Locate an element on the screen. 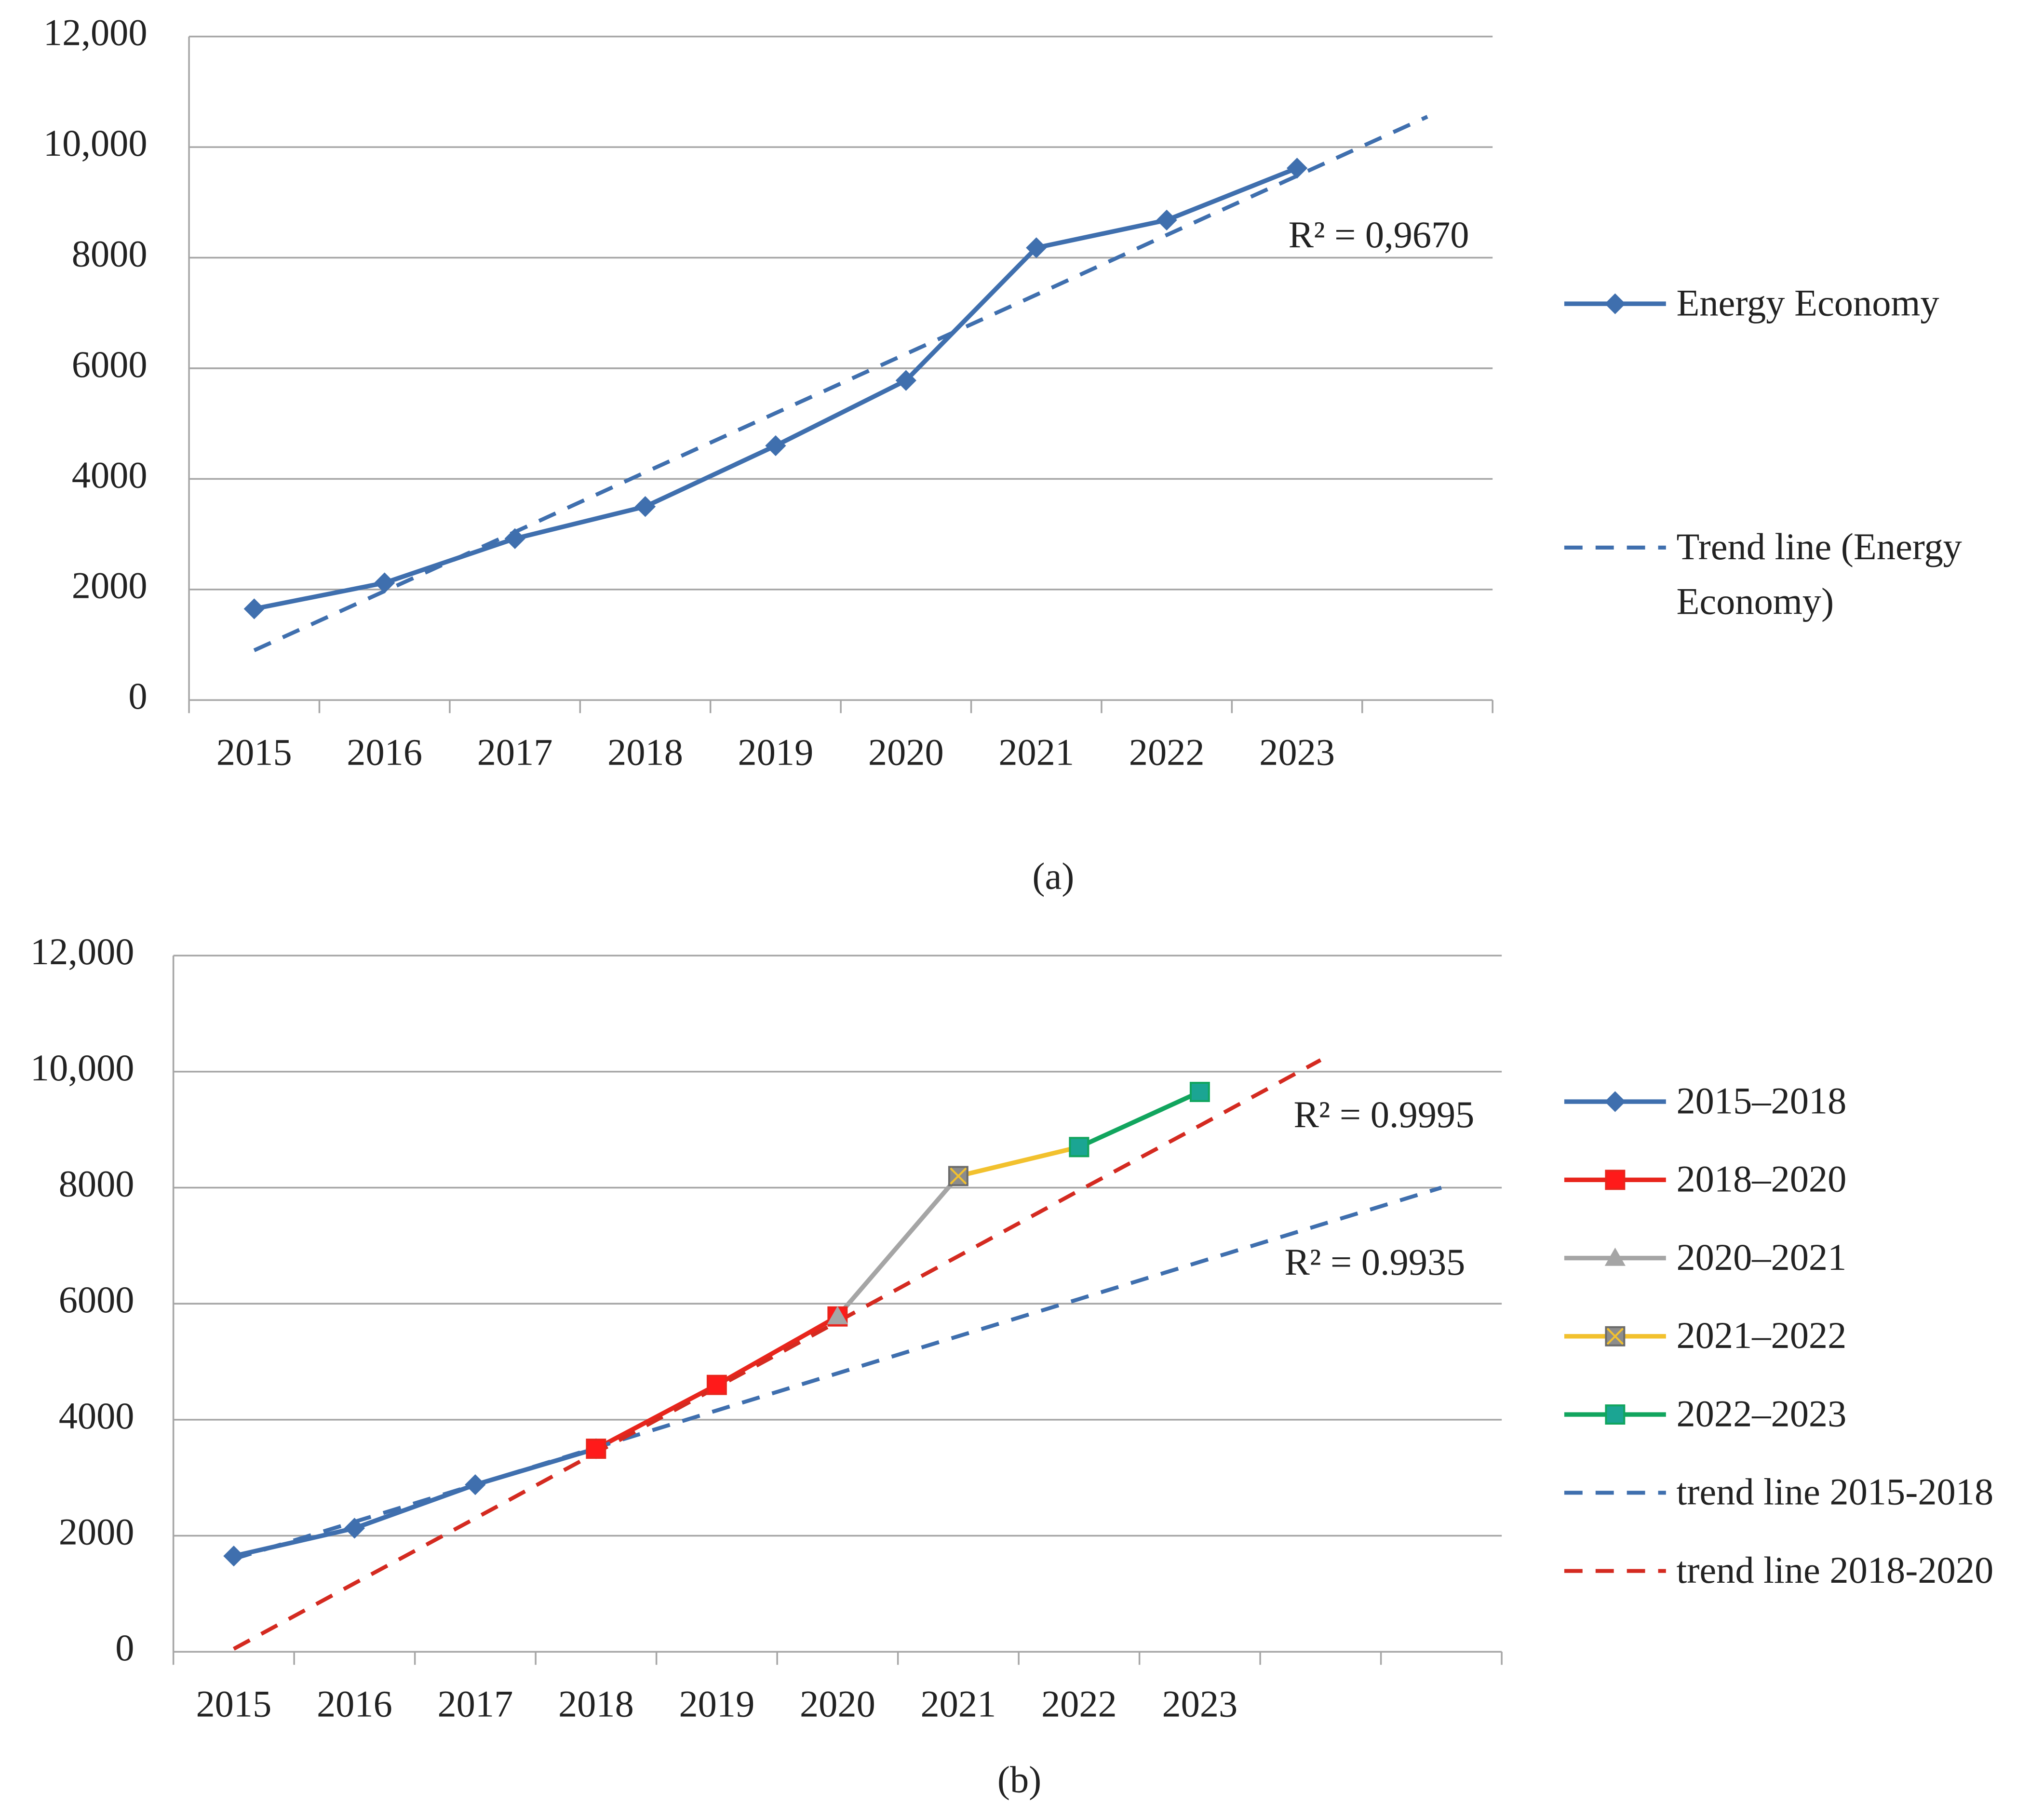 The height and width of the screenshot is (1818, 2044). trend-line is located at coordinates (837, 1373).